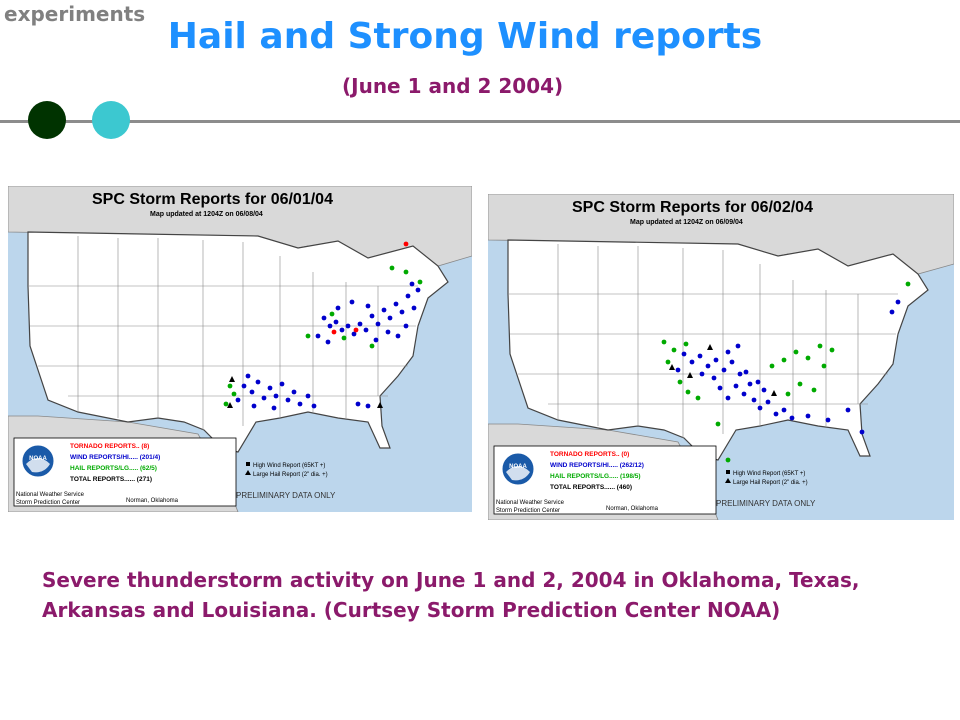 The width and height of the screenshot is (960, 720). I want to click on legend-total: TOTAL REPORTS...... (271), so click(111, 479).